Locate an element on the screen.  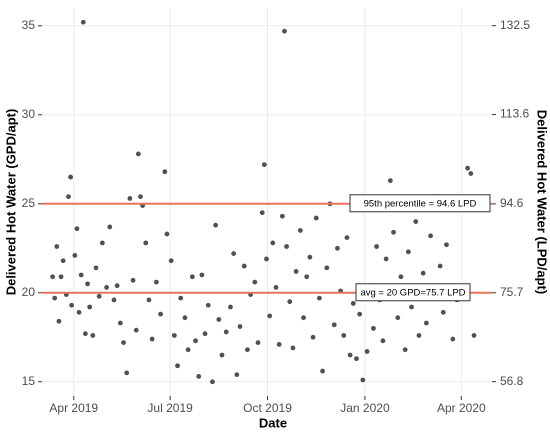
y2-tick-label: 56.8 is located at coordinates (512, 381).